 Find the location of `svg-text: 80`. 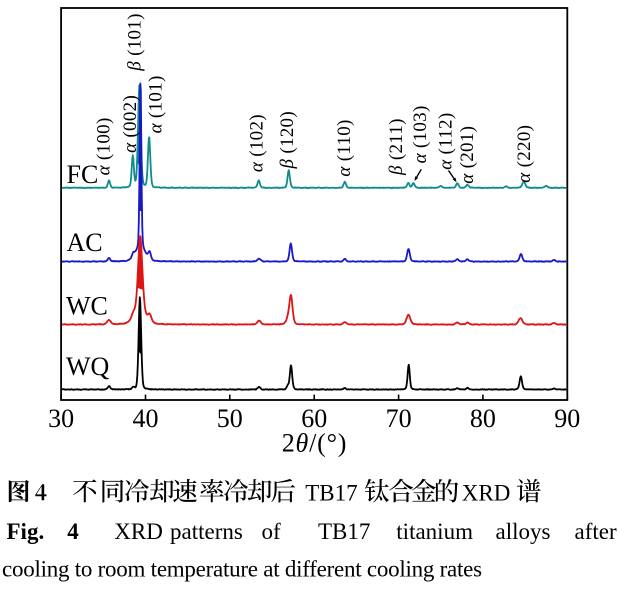

svg-text: 80 is located at coordinates (483, 418).